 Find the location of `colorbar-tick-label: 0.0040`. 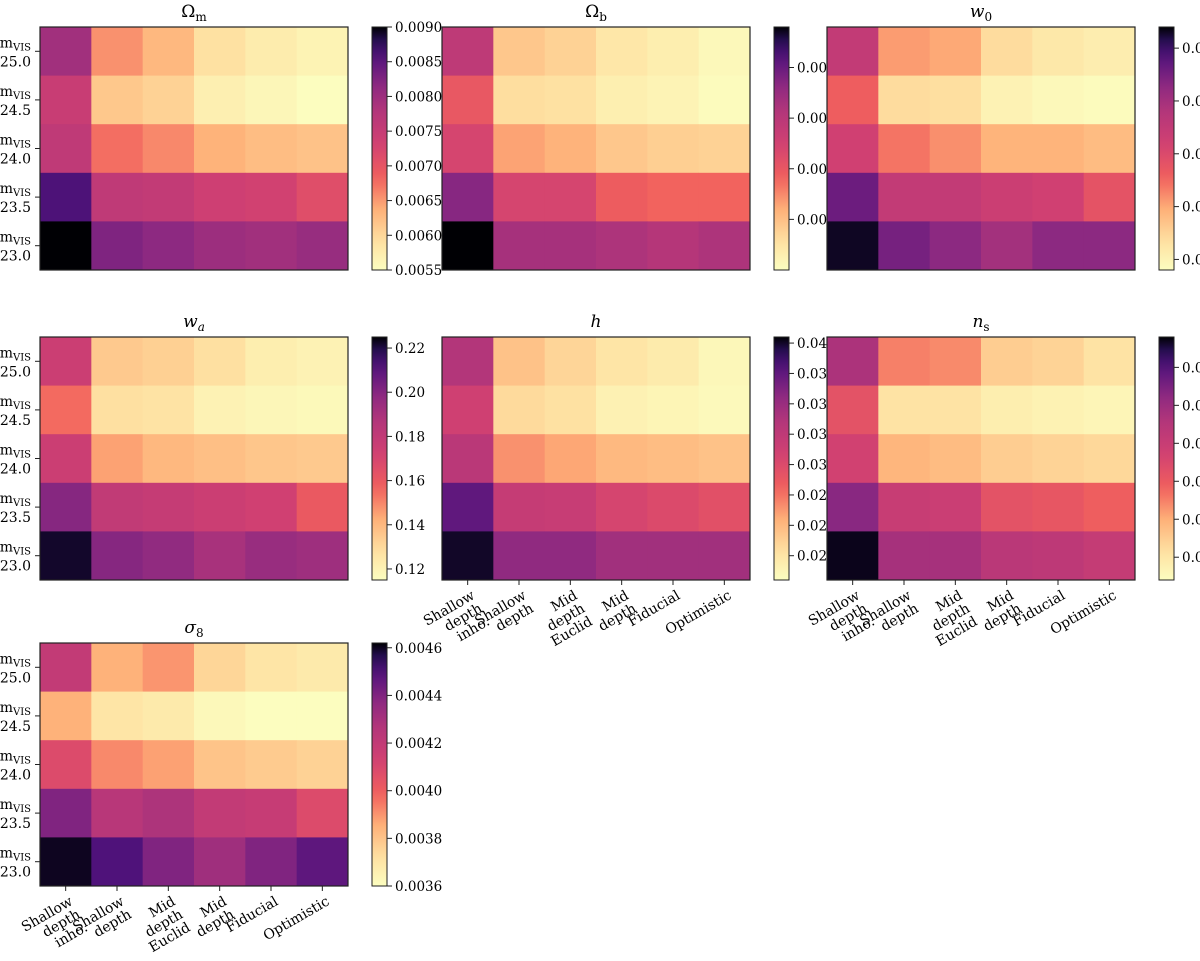

colorbar-tick-label: 0.0040 is located at coordinates (418, 792).